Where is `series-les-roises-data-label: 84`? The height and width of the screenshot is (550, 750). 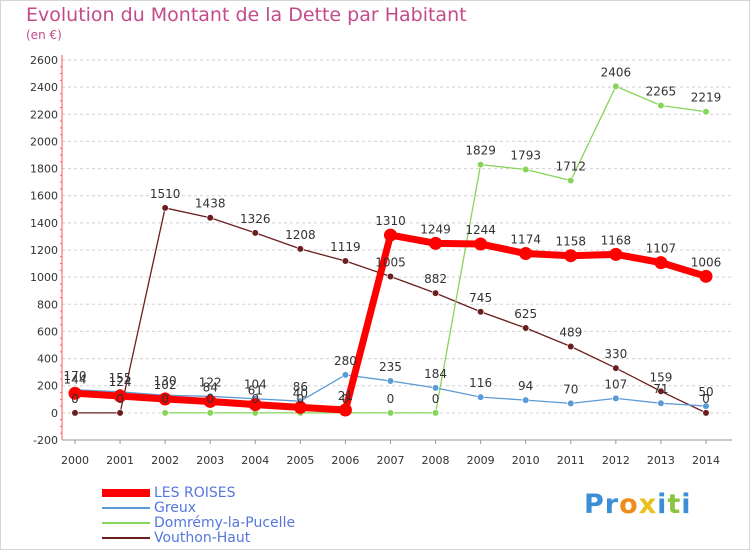 series-les-roises-data-label: 84 is located at coordinates (210, 387).